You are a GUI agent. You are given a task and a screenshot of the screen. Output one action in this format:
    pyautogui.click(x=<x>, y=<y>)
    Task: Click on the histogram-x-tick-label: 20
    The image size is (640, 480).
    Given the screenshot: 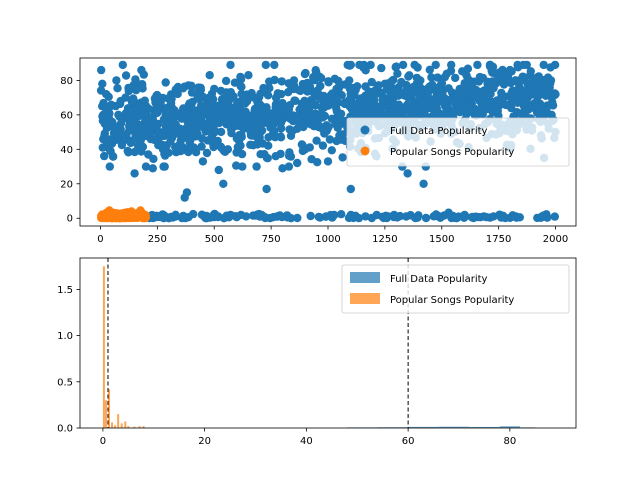 What is the action you would take?
    pyautogui.click(x=204, y=441)
    